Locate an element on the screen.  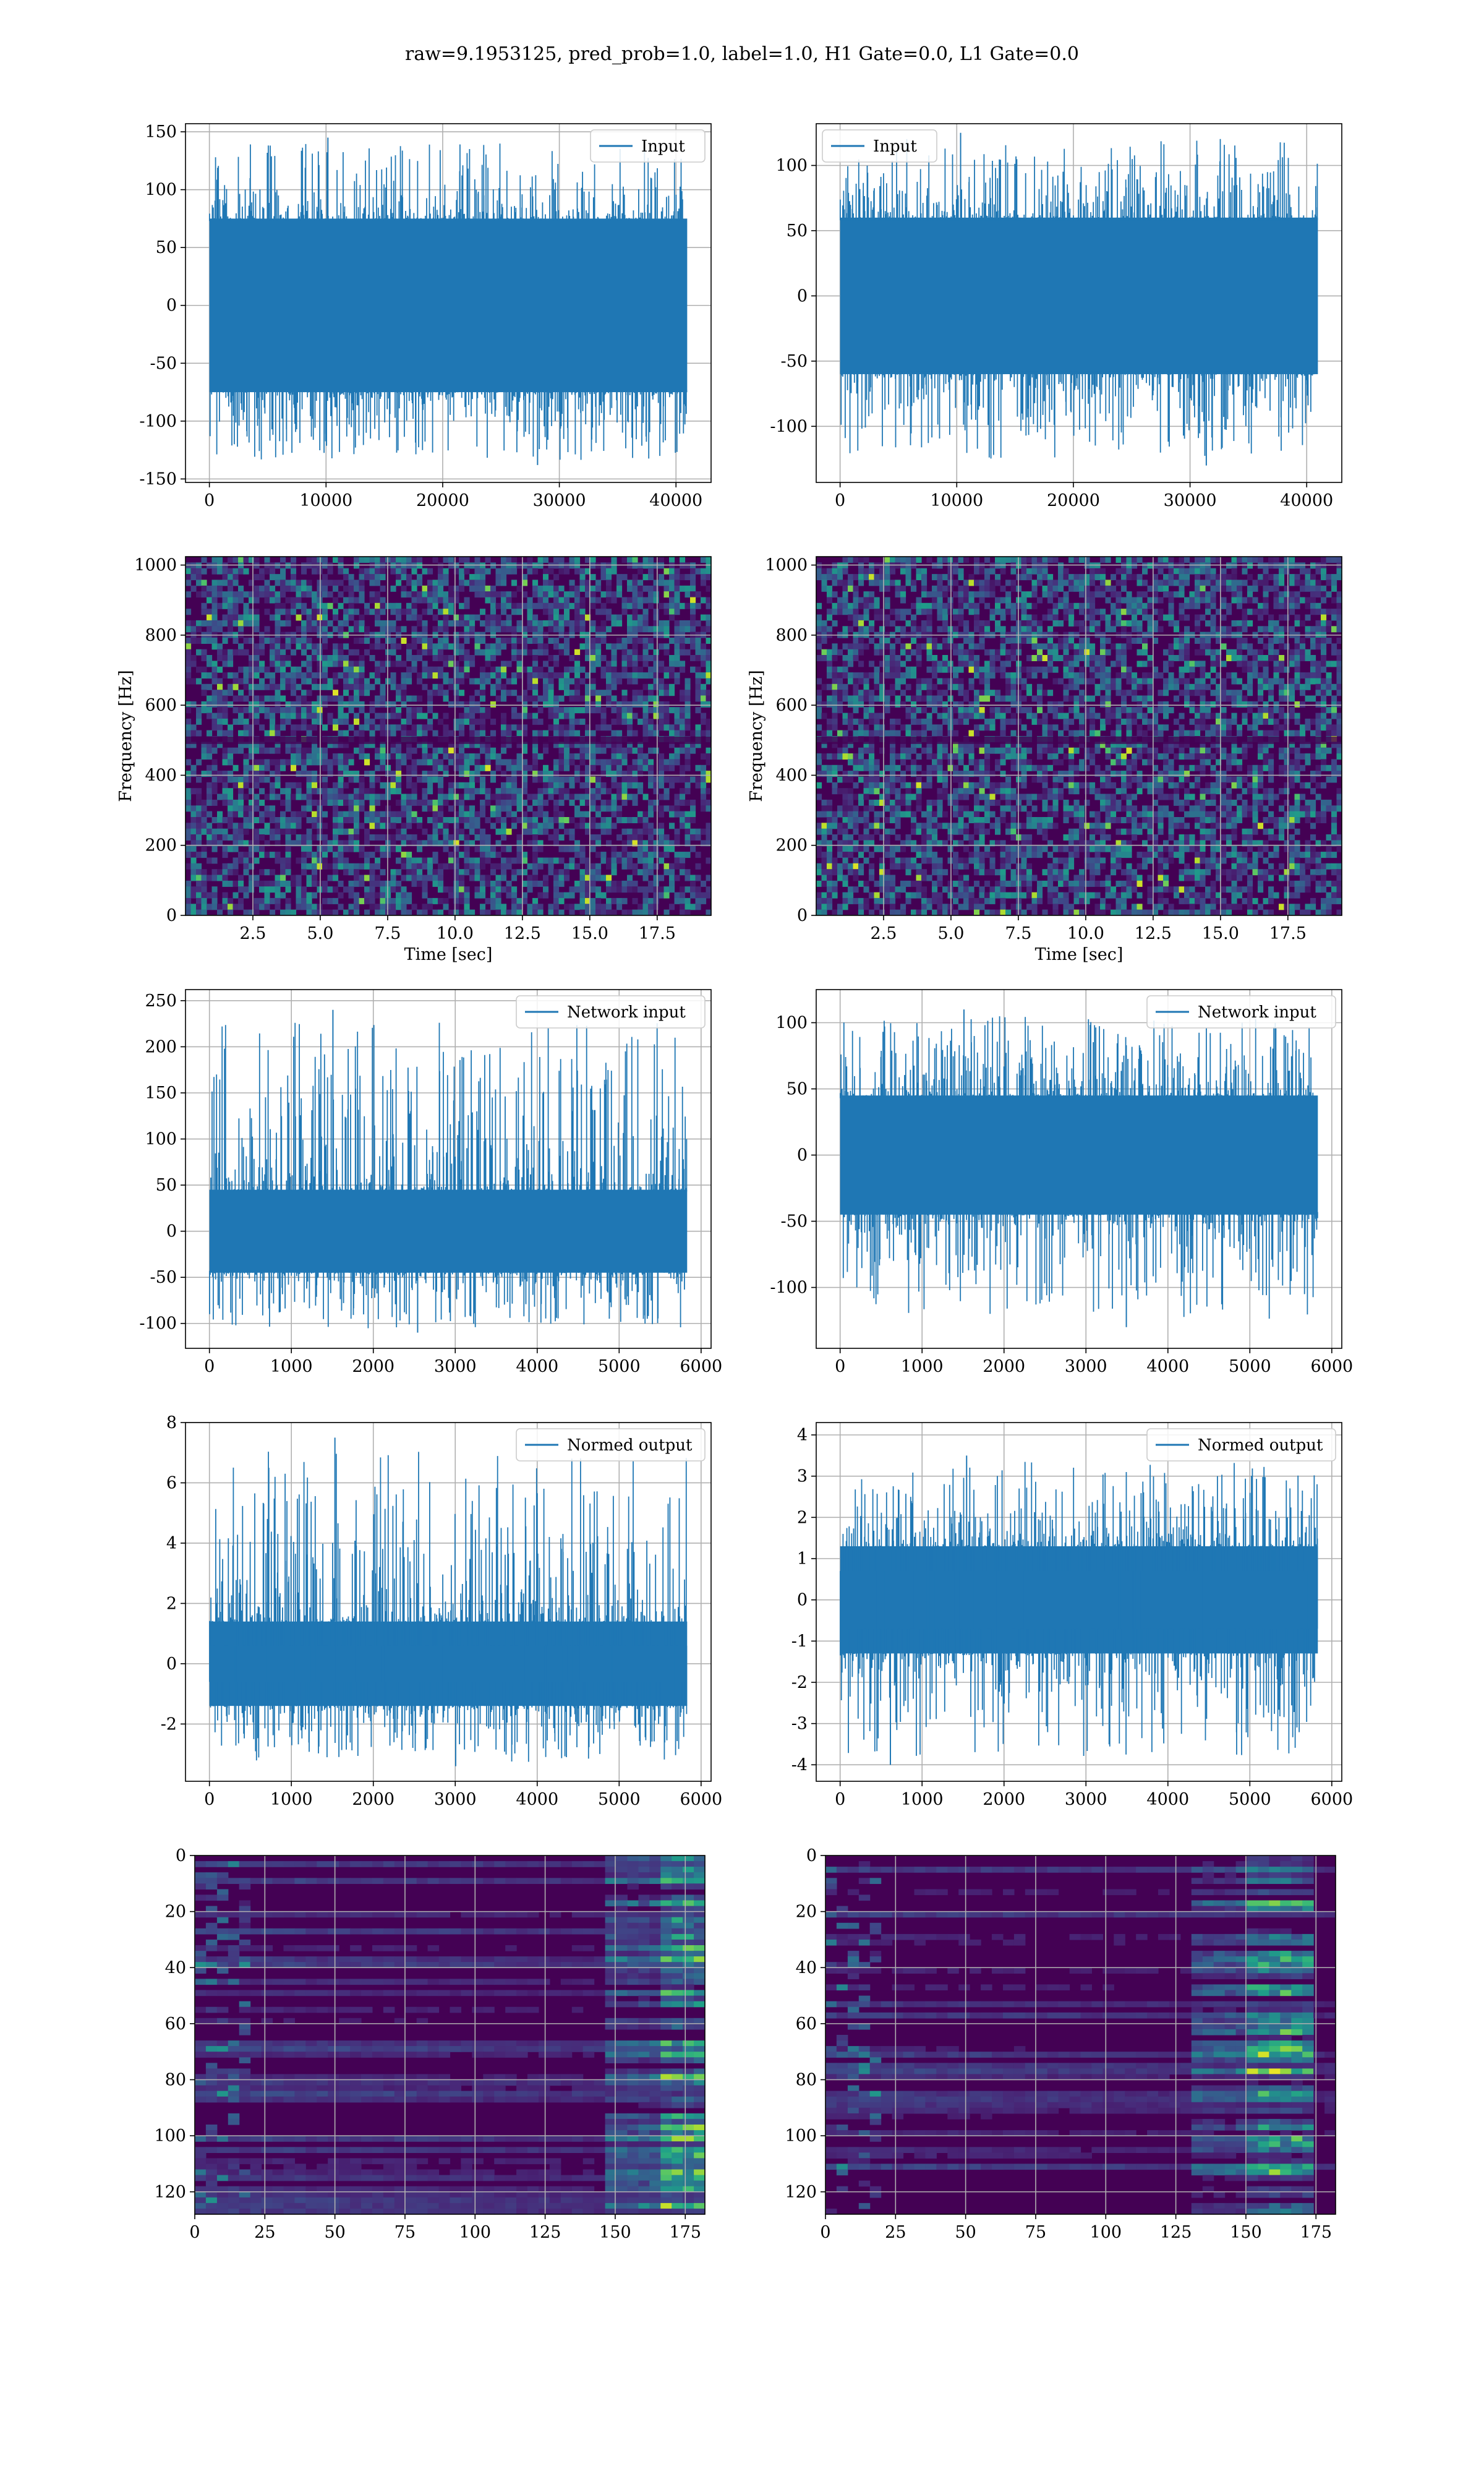
y-tick-label: -150 is located at coordinates (158, 479).